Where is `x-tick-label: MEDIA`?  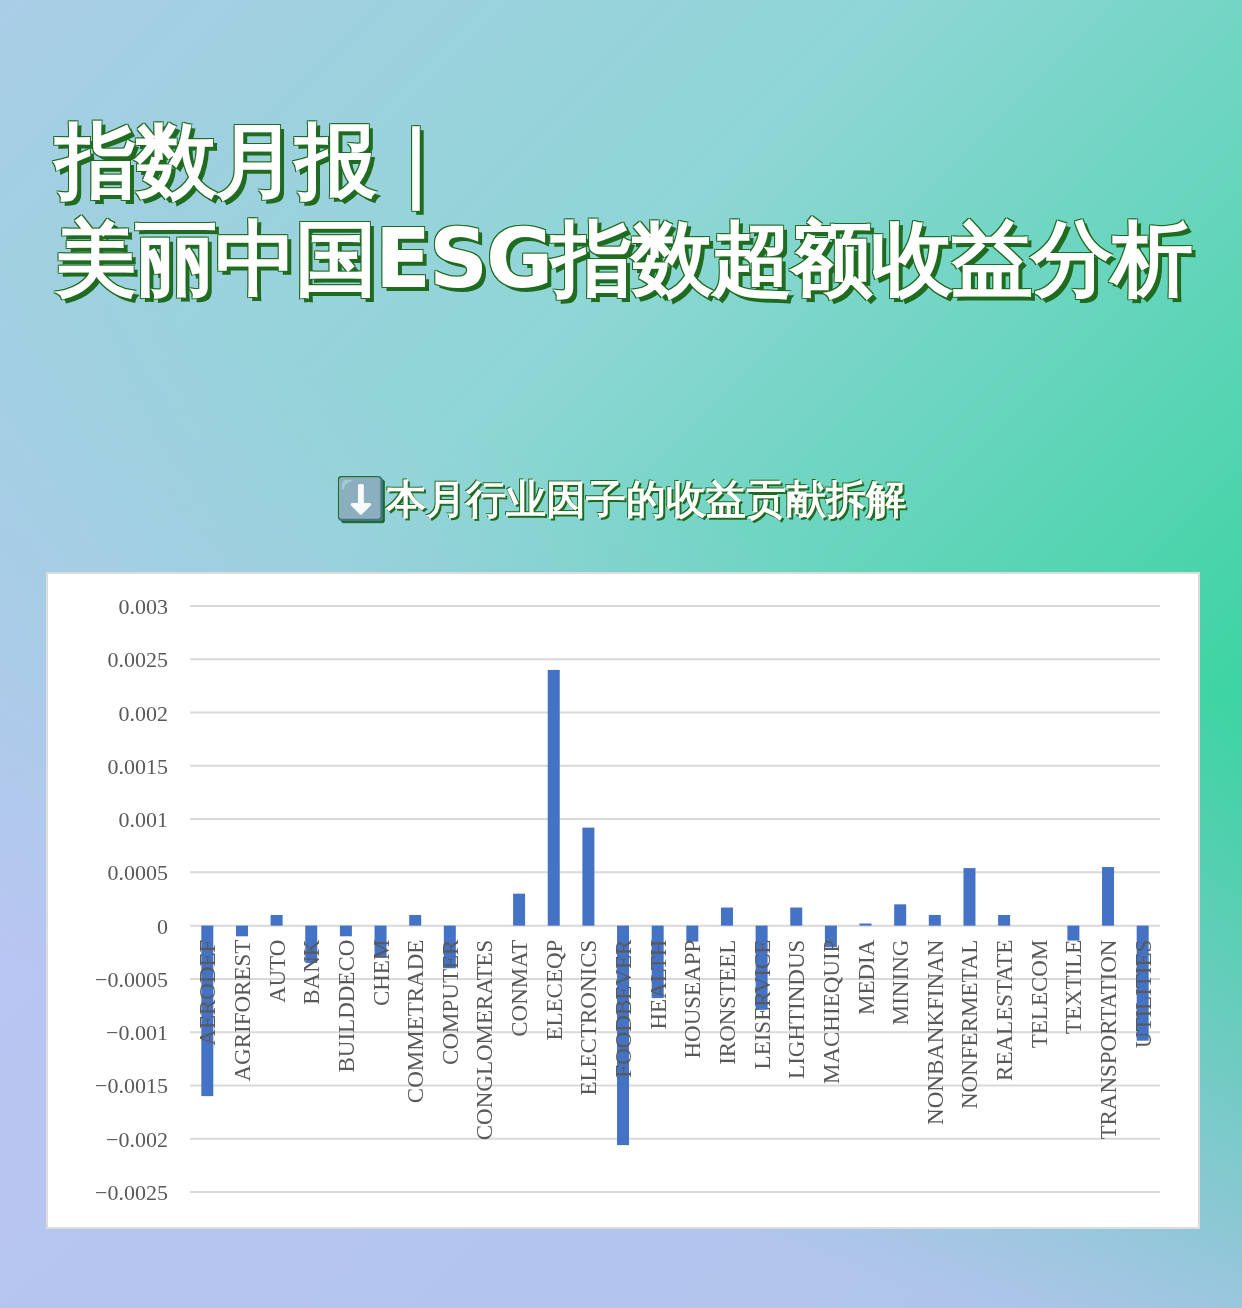
x-tick-label: MEDIA is located at coordinates (866, 977).